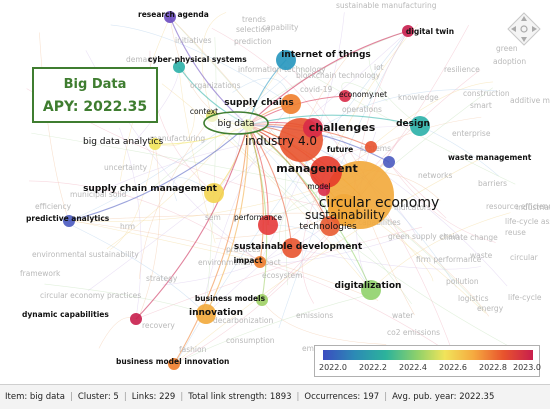  I want to click on node-label-impact: impact, so click(248, 260).